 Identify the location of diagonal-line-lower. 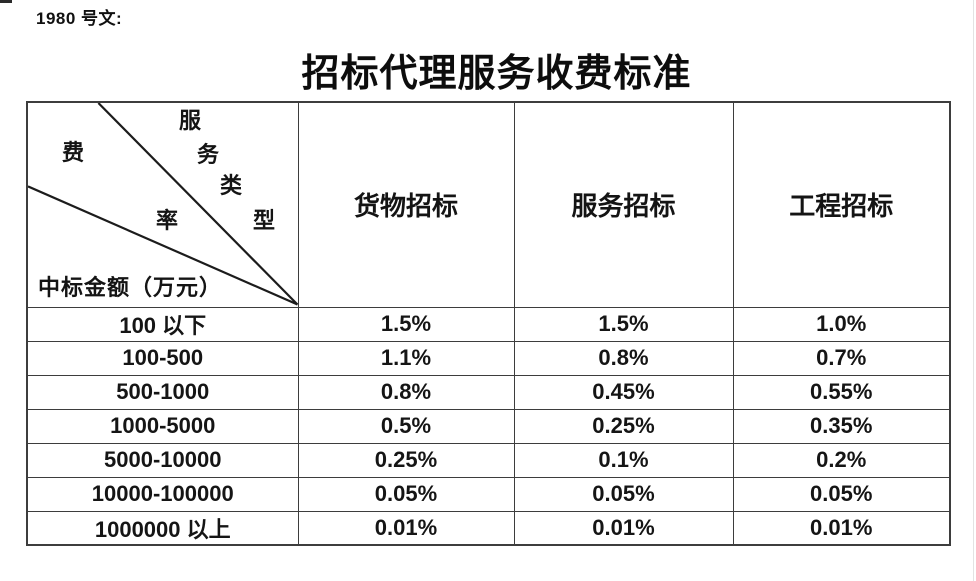
(163, 245).